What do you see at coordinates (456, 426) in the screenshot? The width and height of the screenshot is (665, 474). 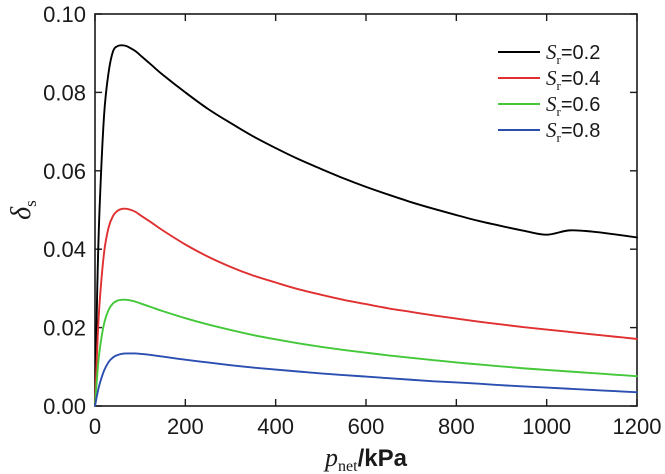 I see `x-tick-label-800: 800` at bounding box center [456, 426].